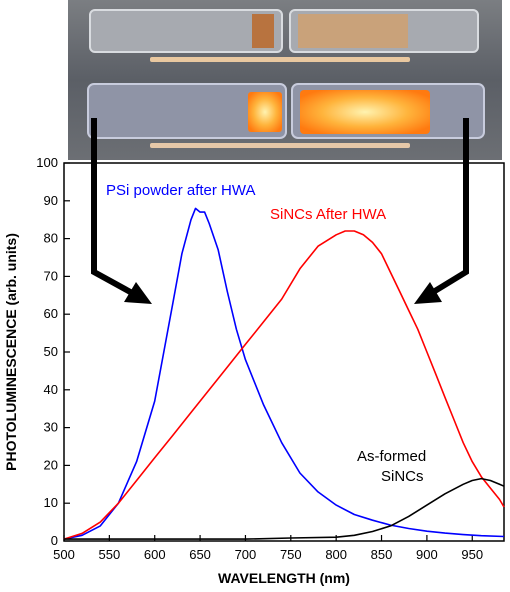 The height and width of the screenshot is (592, 510). Describe the element at coordinates (427, 554) in the screenshot. I see `x-tick-label: 900` at that location.